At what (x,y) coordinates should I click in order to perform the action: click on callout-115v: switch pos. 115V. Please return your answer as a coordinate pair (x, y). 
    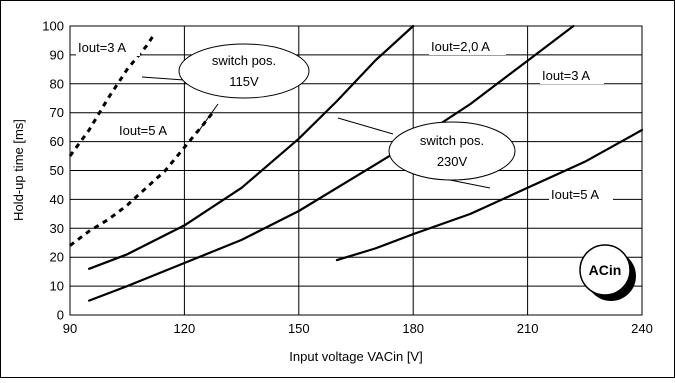
    Looking at the image, I should click on (244, 71).